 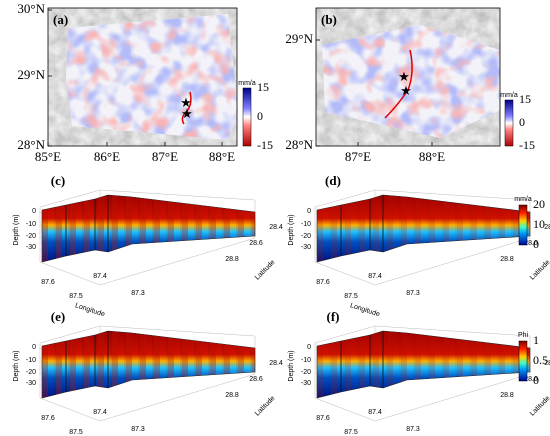 What do you see at coordinates (48, 156) in the screenshot?
I see `lon-tick-label: 85°E` at bounding box center [48, 156].